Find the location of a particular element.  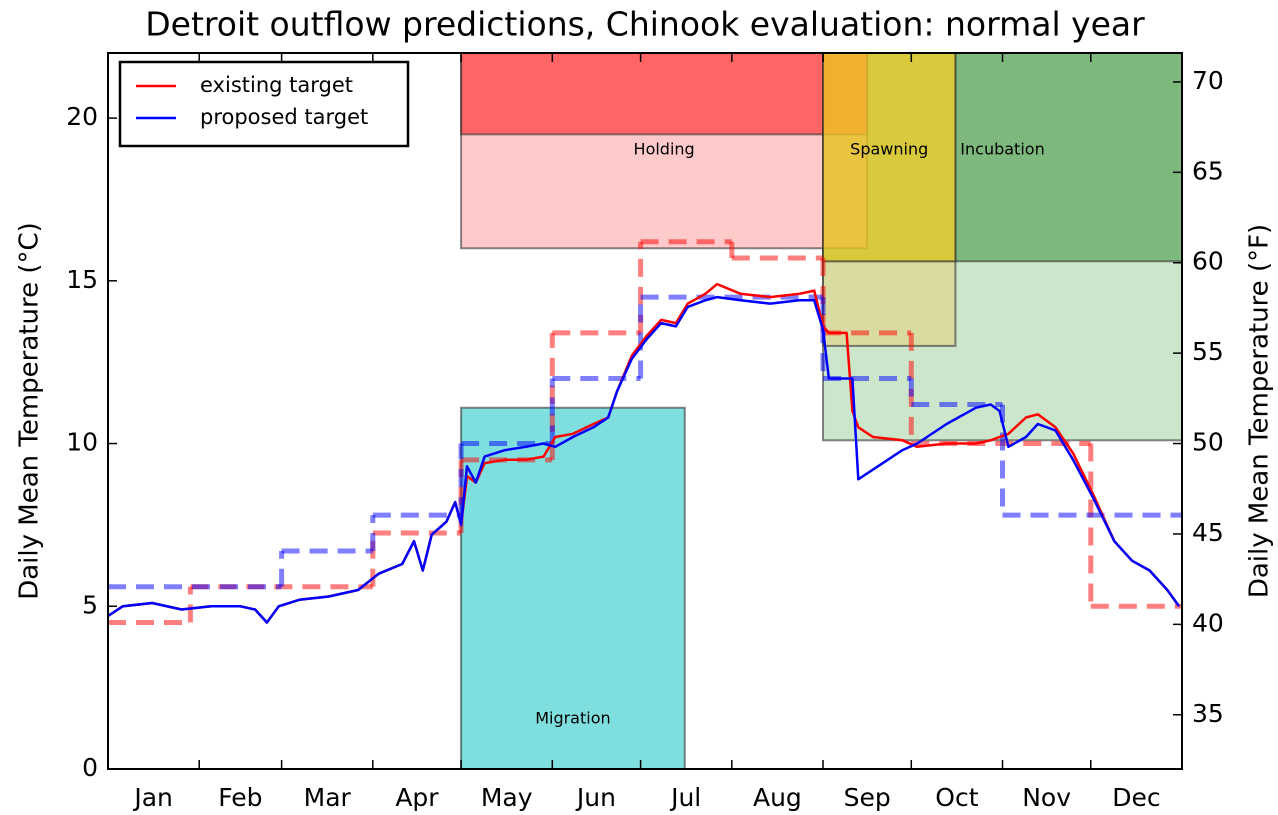

legend-box is located at coordinates (264, 104).